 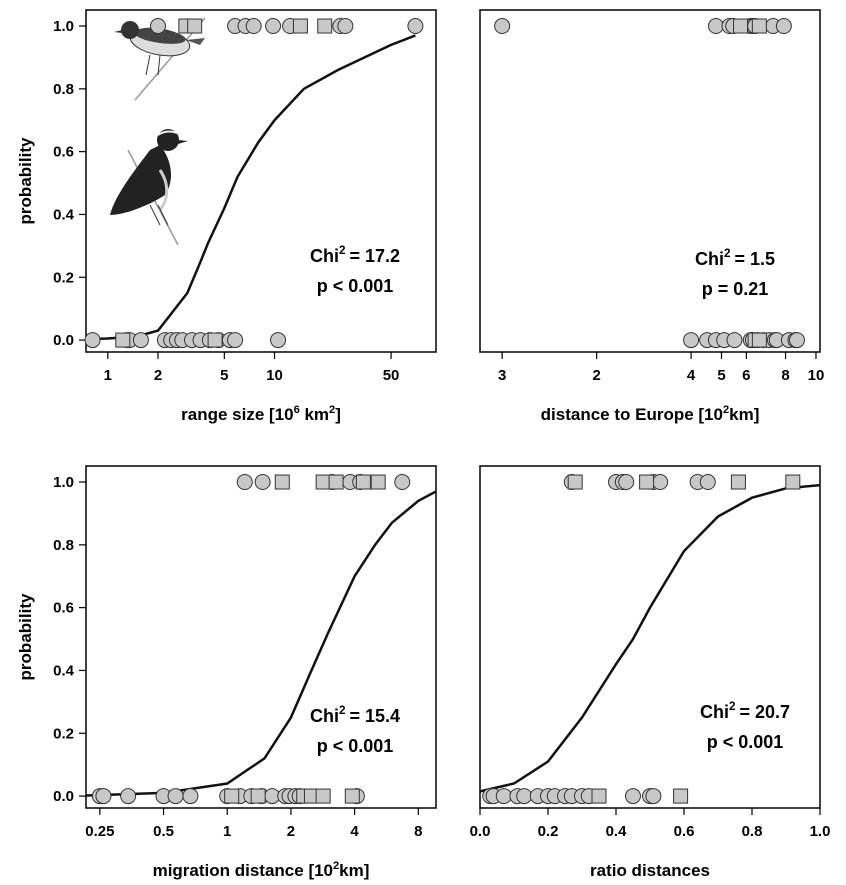 I want to click on x-tick-label: 6, so click(x=746, y=375).